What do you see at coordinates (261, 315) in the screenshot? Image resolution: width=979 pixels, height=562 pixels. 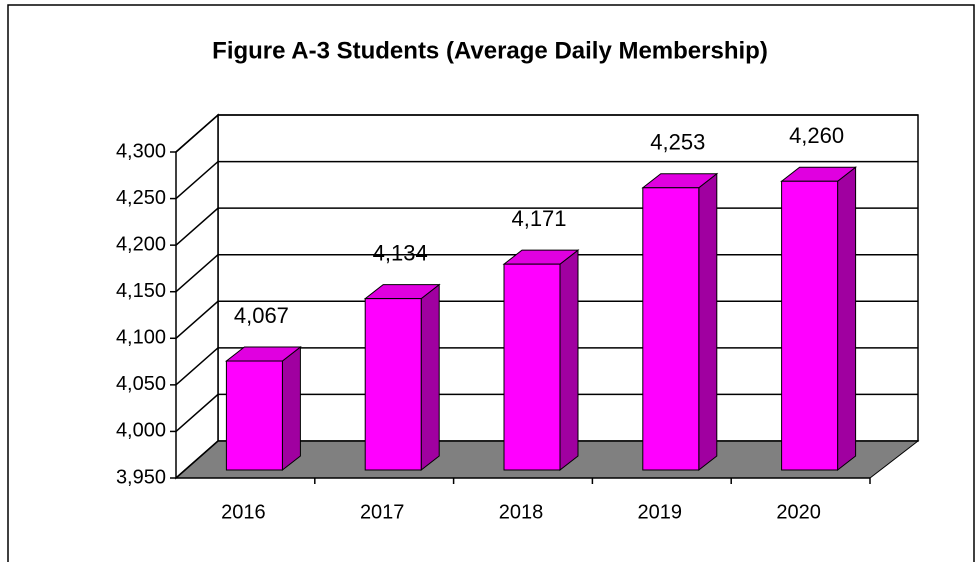 I see `data-label: 4,067` at bounding box center [261, 315].